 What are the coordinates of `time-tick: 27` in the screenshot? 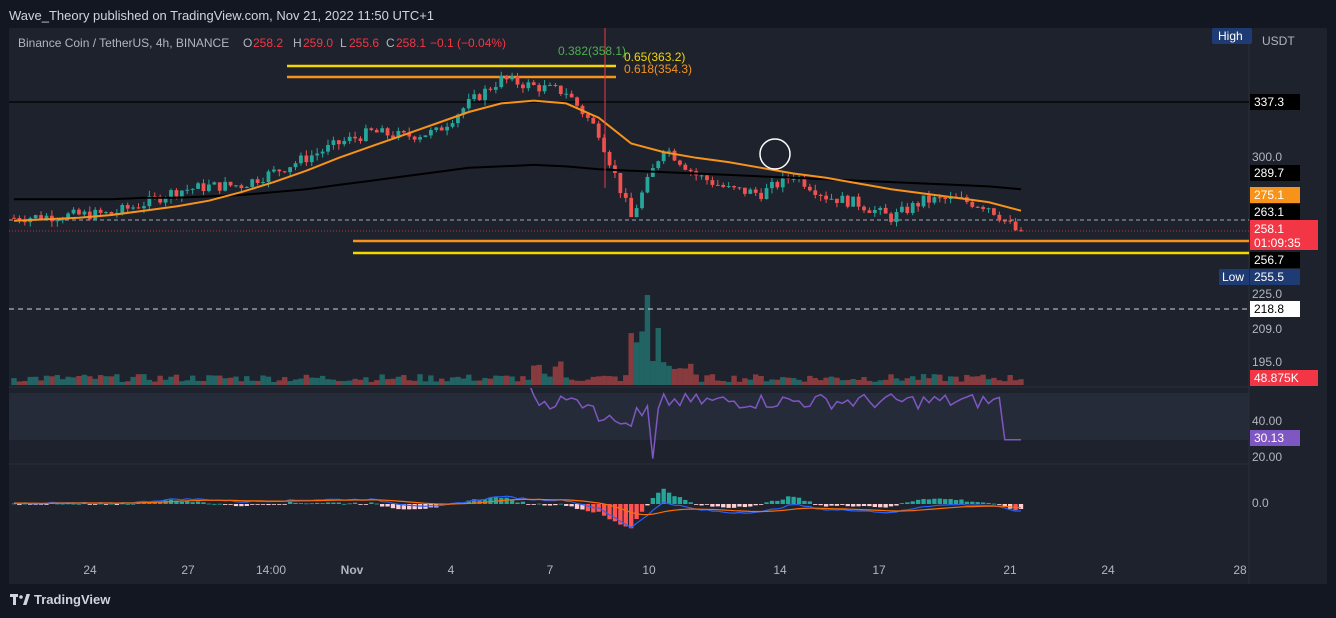 It's located at (188, 570).